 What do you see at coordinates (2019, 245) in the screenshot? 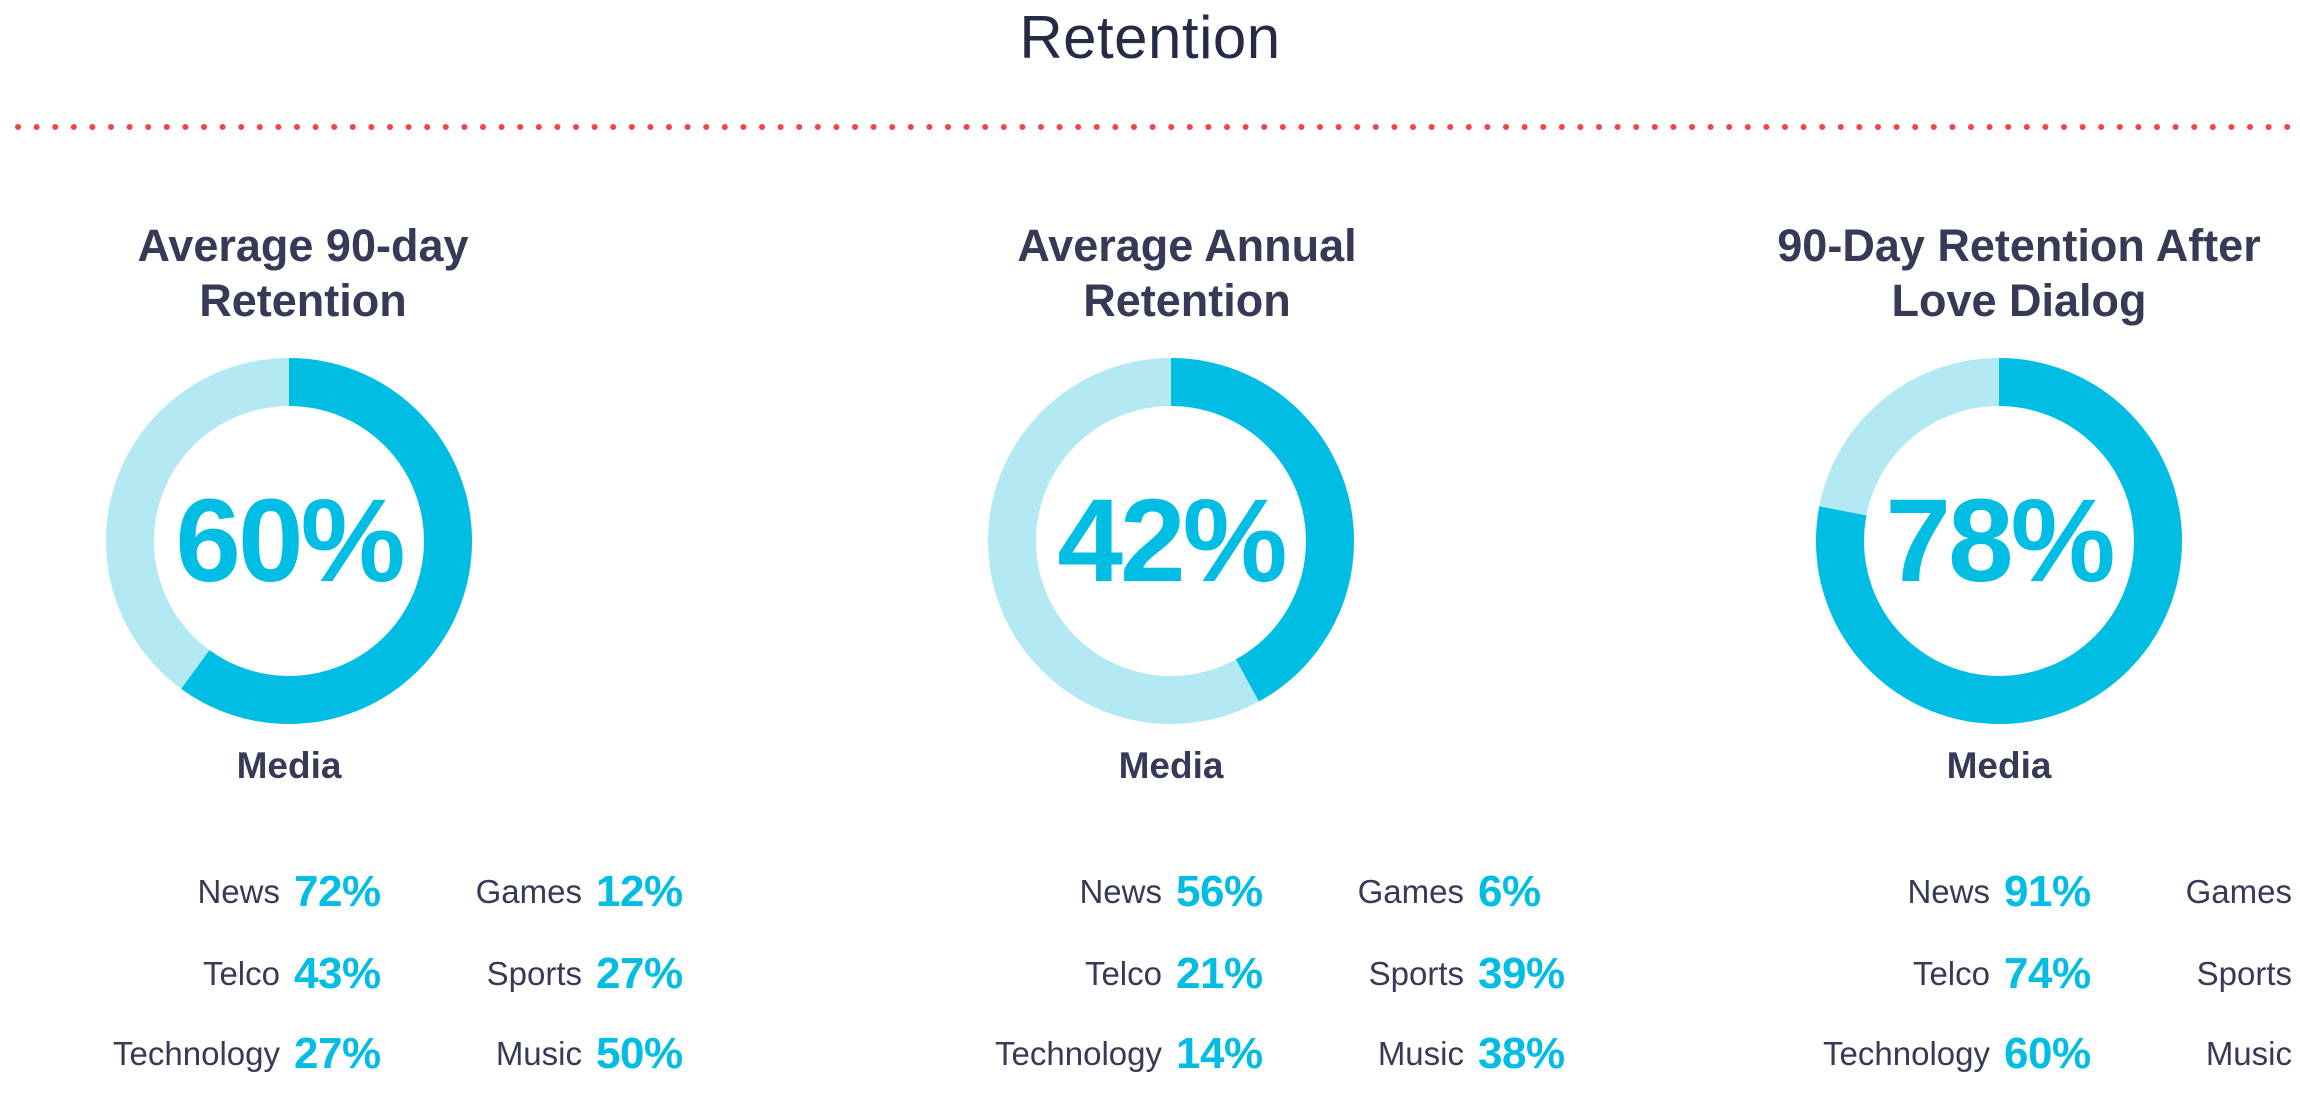
I see `chart-title-line: 90-Day Retention After` at bounding box center [2019, 245].